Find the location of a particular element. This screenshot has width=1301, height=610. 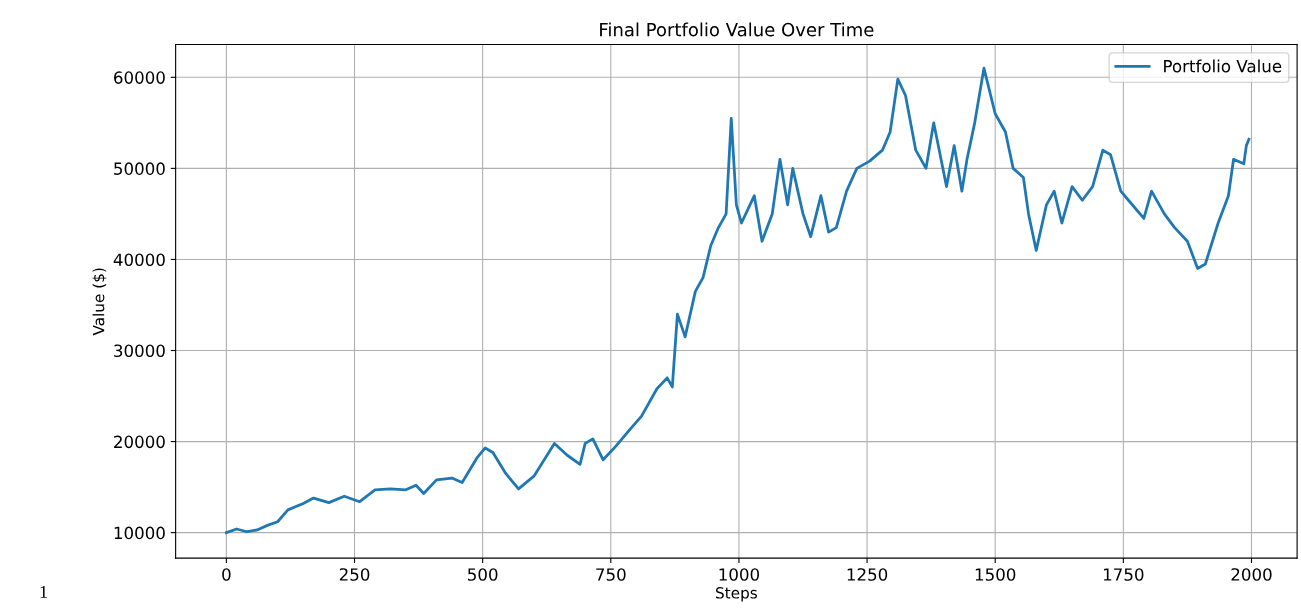

y-tick-label: 50000 is located at coordinates (139, 168).